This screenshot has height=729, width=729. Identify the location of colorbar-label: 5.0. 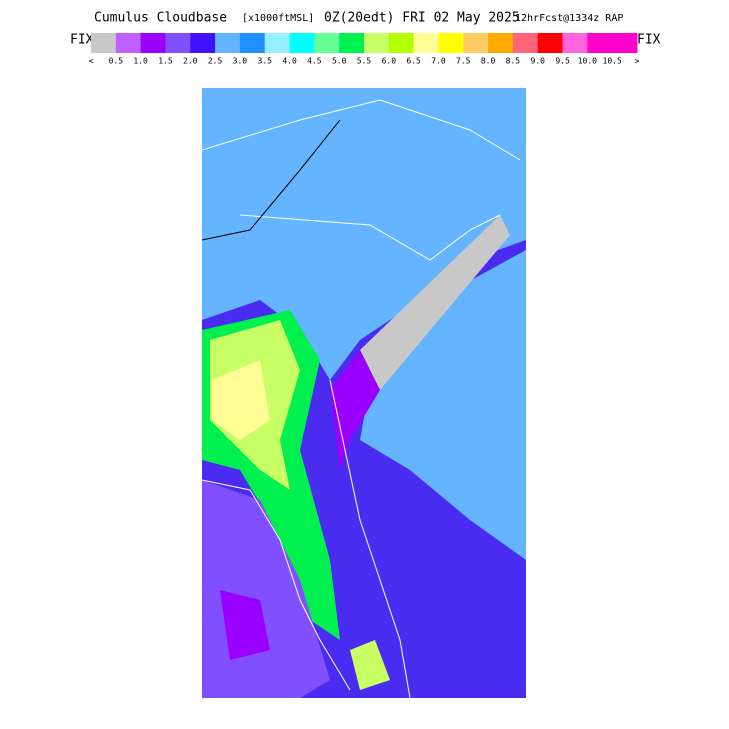
(339, 61).